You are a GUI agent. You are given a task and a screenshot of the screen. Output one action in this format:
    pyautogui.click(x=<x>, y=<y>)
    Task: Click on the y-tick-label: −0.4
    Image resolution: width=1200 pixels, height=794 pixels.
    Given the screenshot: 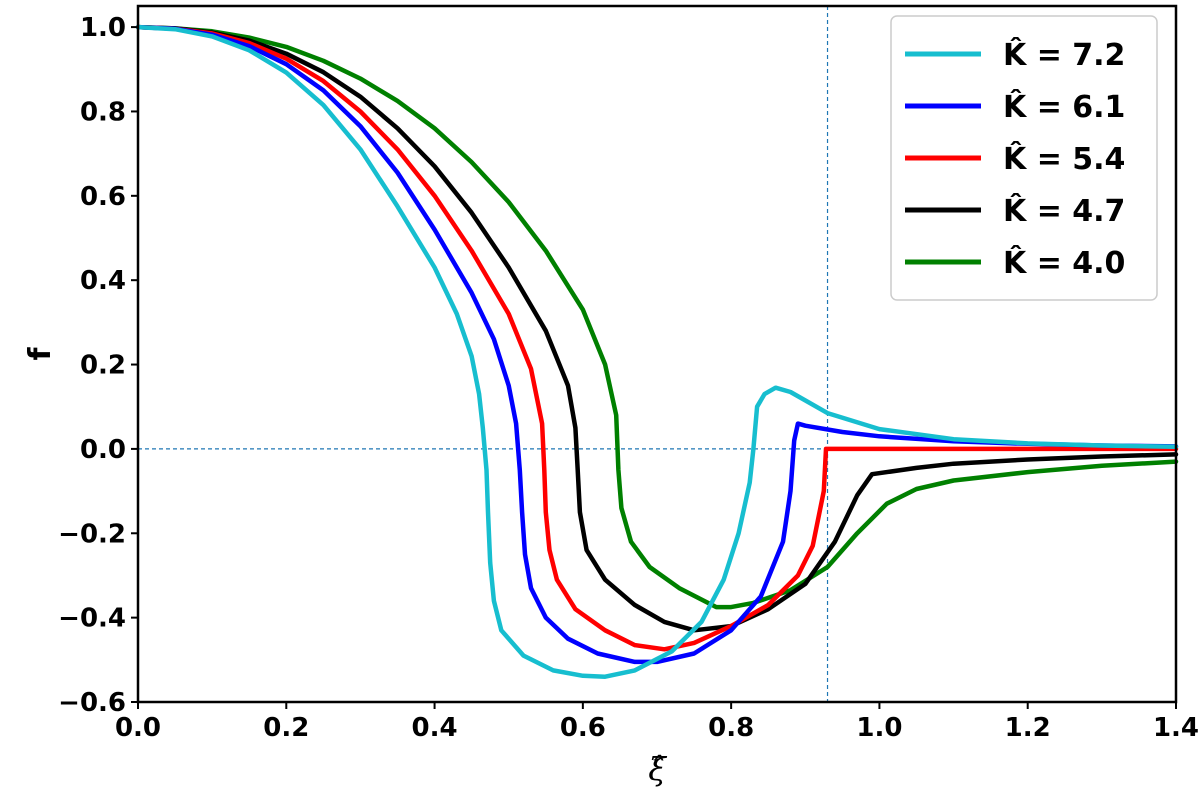 What is the action you would take?
    pyautogui.click(x=92, y=619)
    